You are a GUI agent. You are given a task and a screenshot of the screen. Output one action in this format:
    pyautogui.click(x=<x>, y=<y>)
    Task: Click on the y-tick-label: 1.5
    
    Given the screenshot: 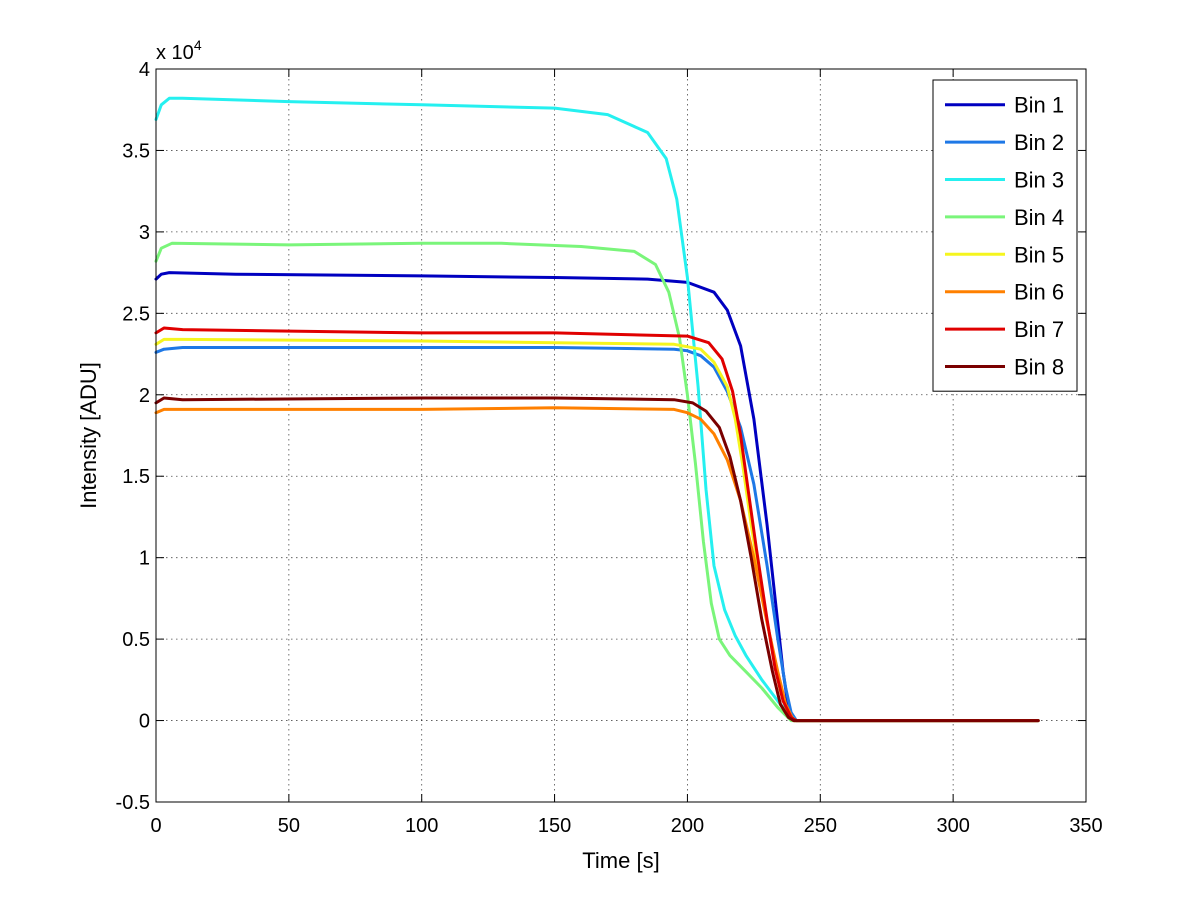 What is the action you would take?
    pyautogui.click(x=136, y=477)
    